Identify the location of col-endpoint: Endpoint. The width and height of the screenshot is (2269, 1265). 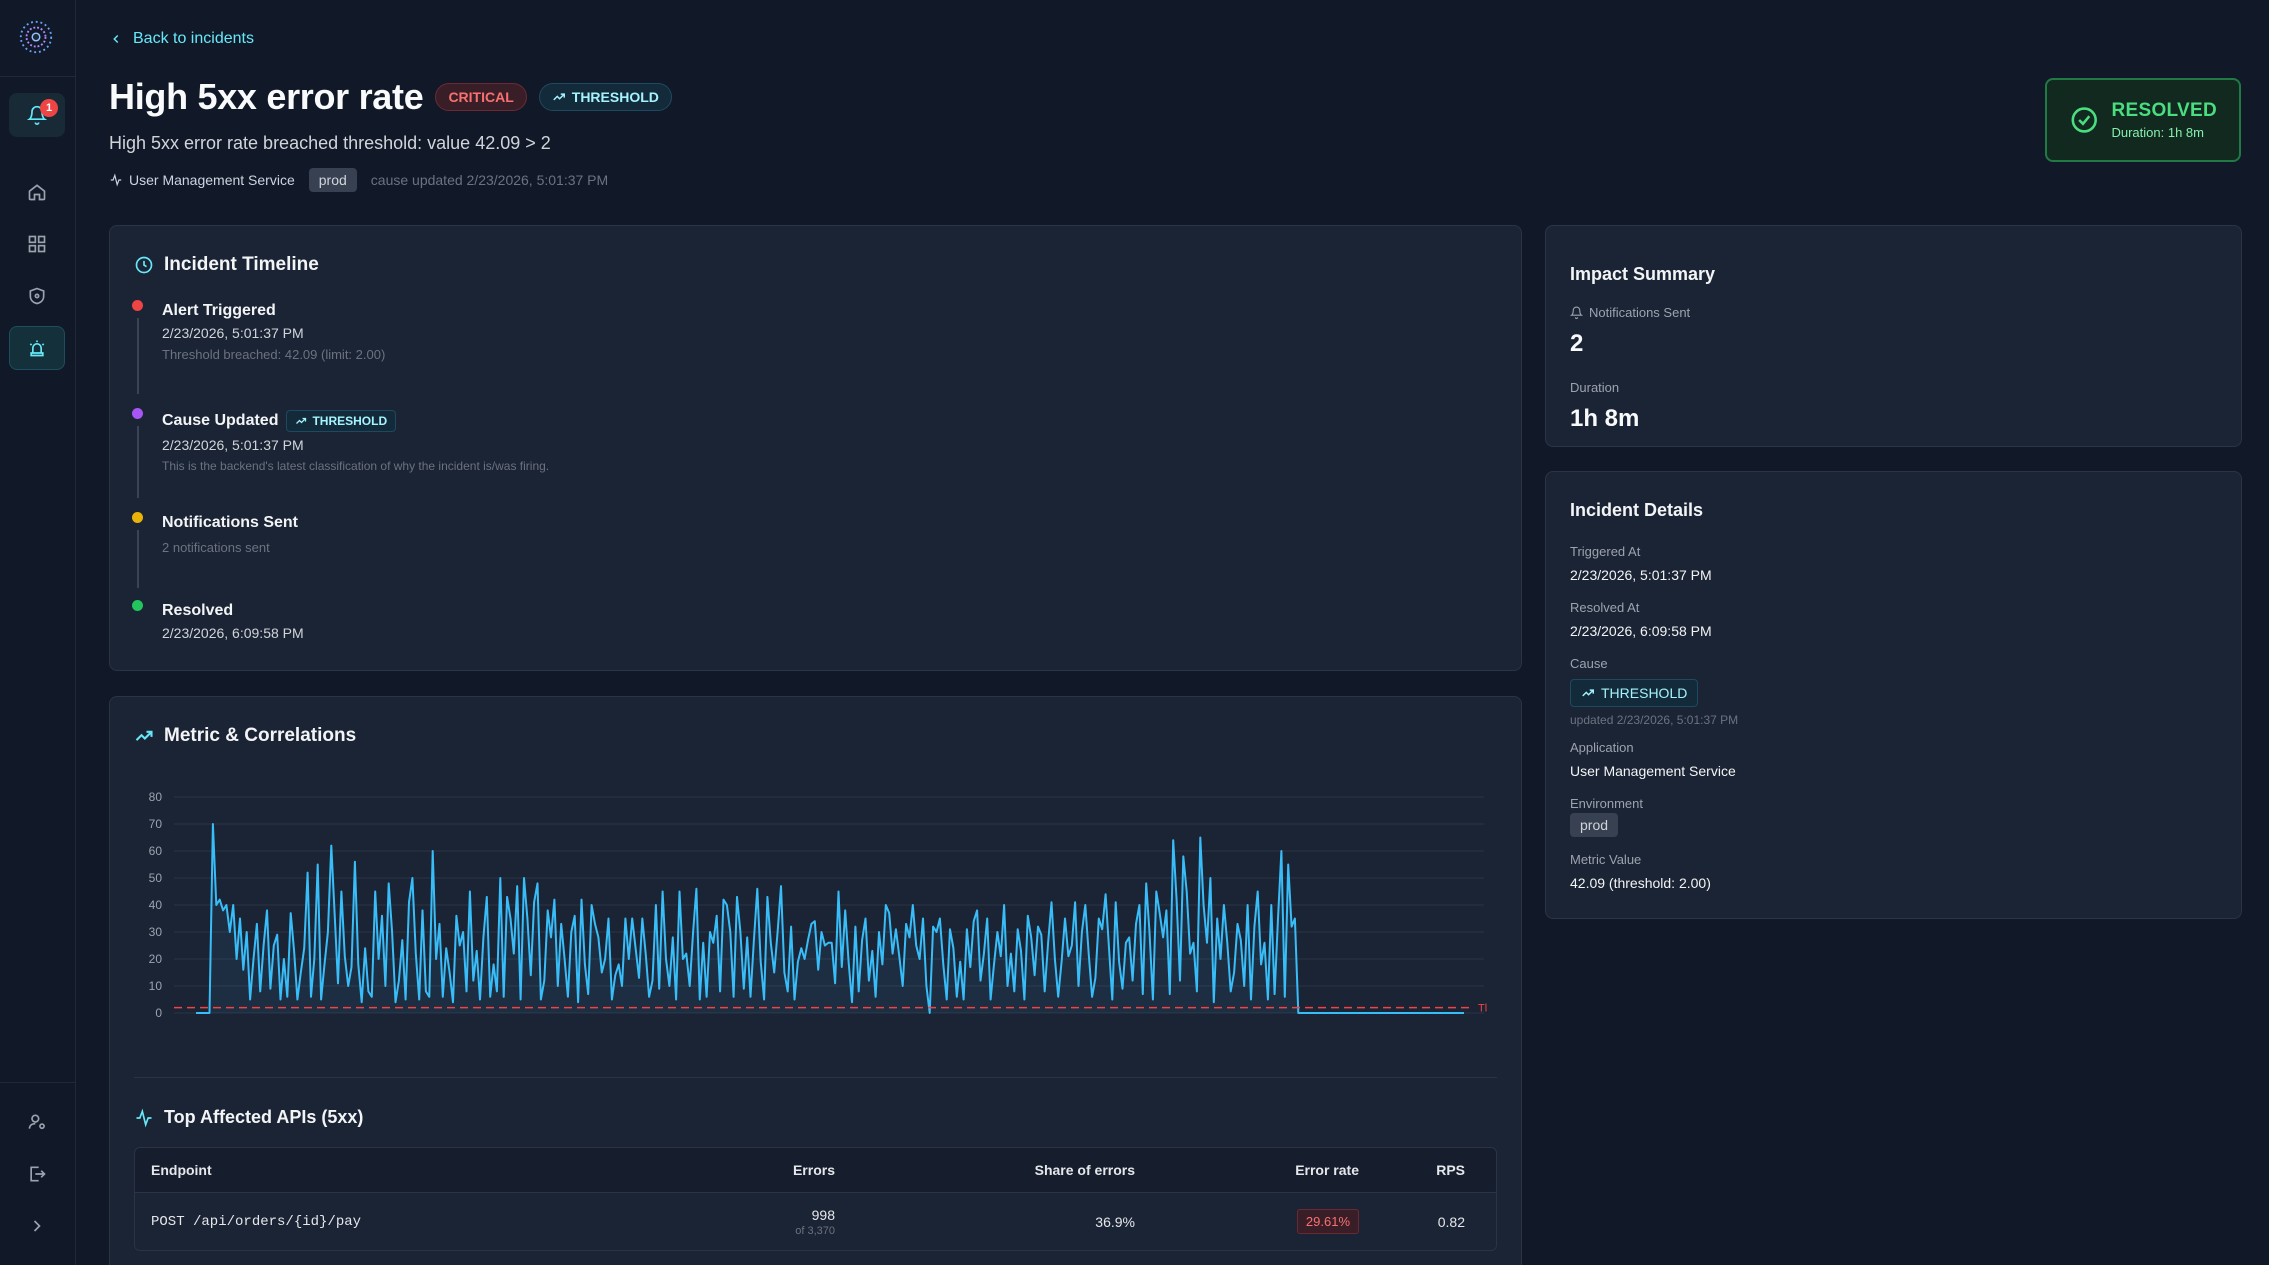
(181, 1170).